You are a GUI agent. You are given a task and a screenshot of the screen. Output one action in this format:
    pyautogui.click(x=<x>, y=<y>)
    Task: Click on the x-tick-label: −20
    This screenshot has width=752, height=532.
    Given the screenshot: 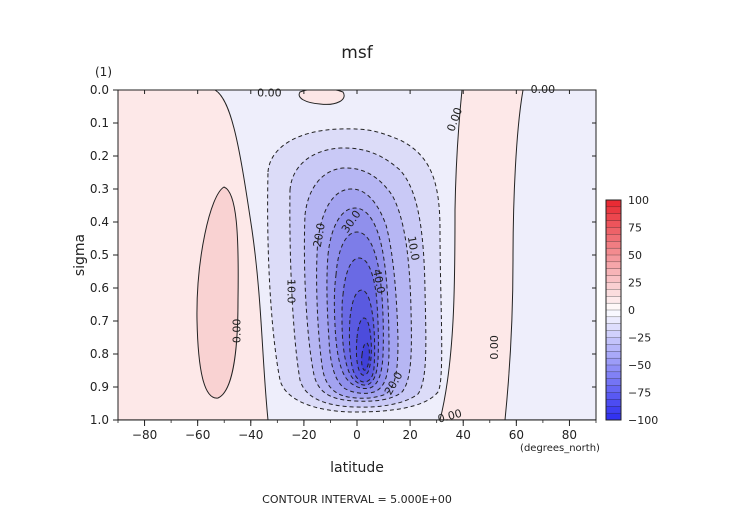 What is the action you would take?
    pyautogui.click(x=303, y=435)
    